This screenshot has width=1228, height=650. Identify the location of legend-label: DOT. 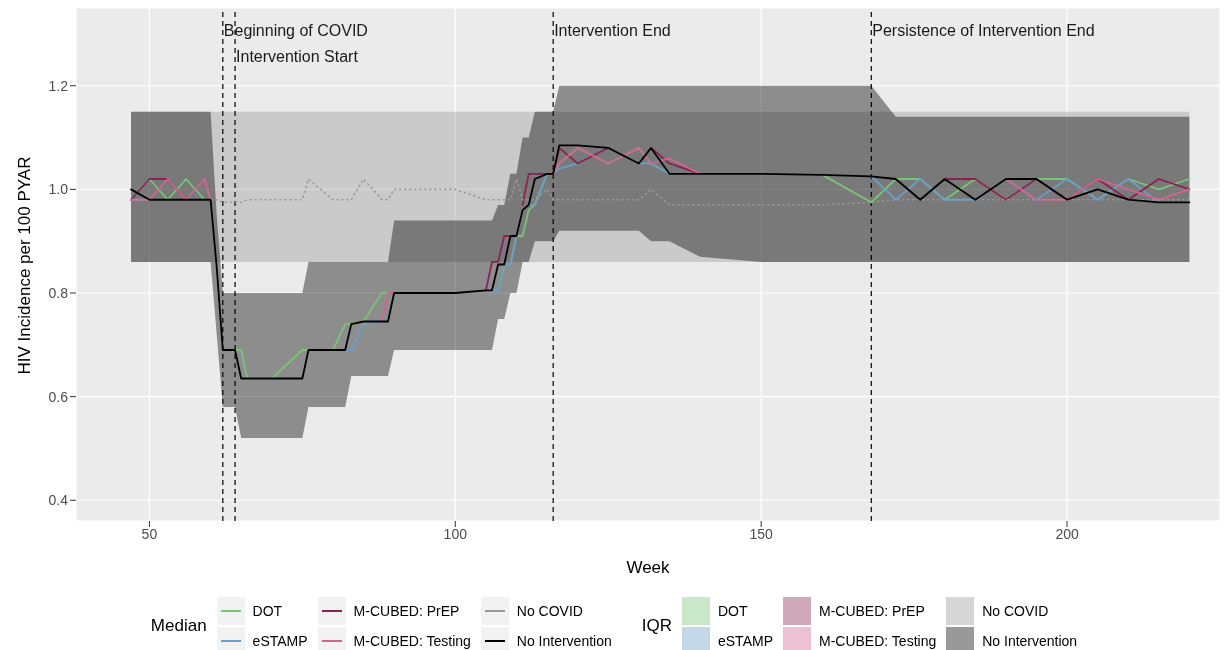
(267, 611).